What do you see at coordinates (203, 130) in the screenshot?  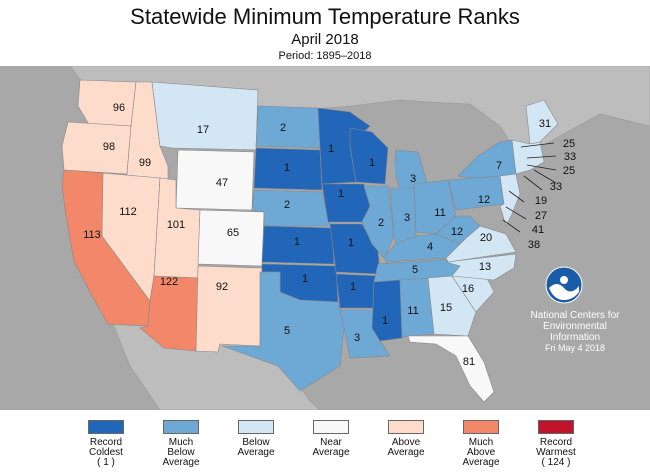 I see `rank-montana: 17` at bounding box center [203, 130].